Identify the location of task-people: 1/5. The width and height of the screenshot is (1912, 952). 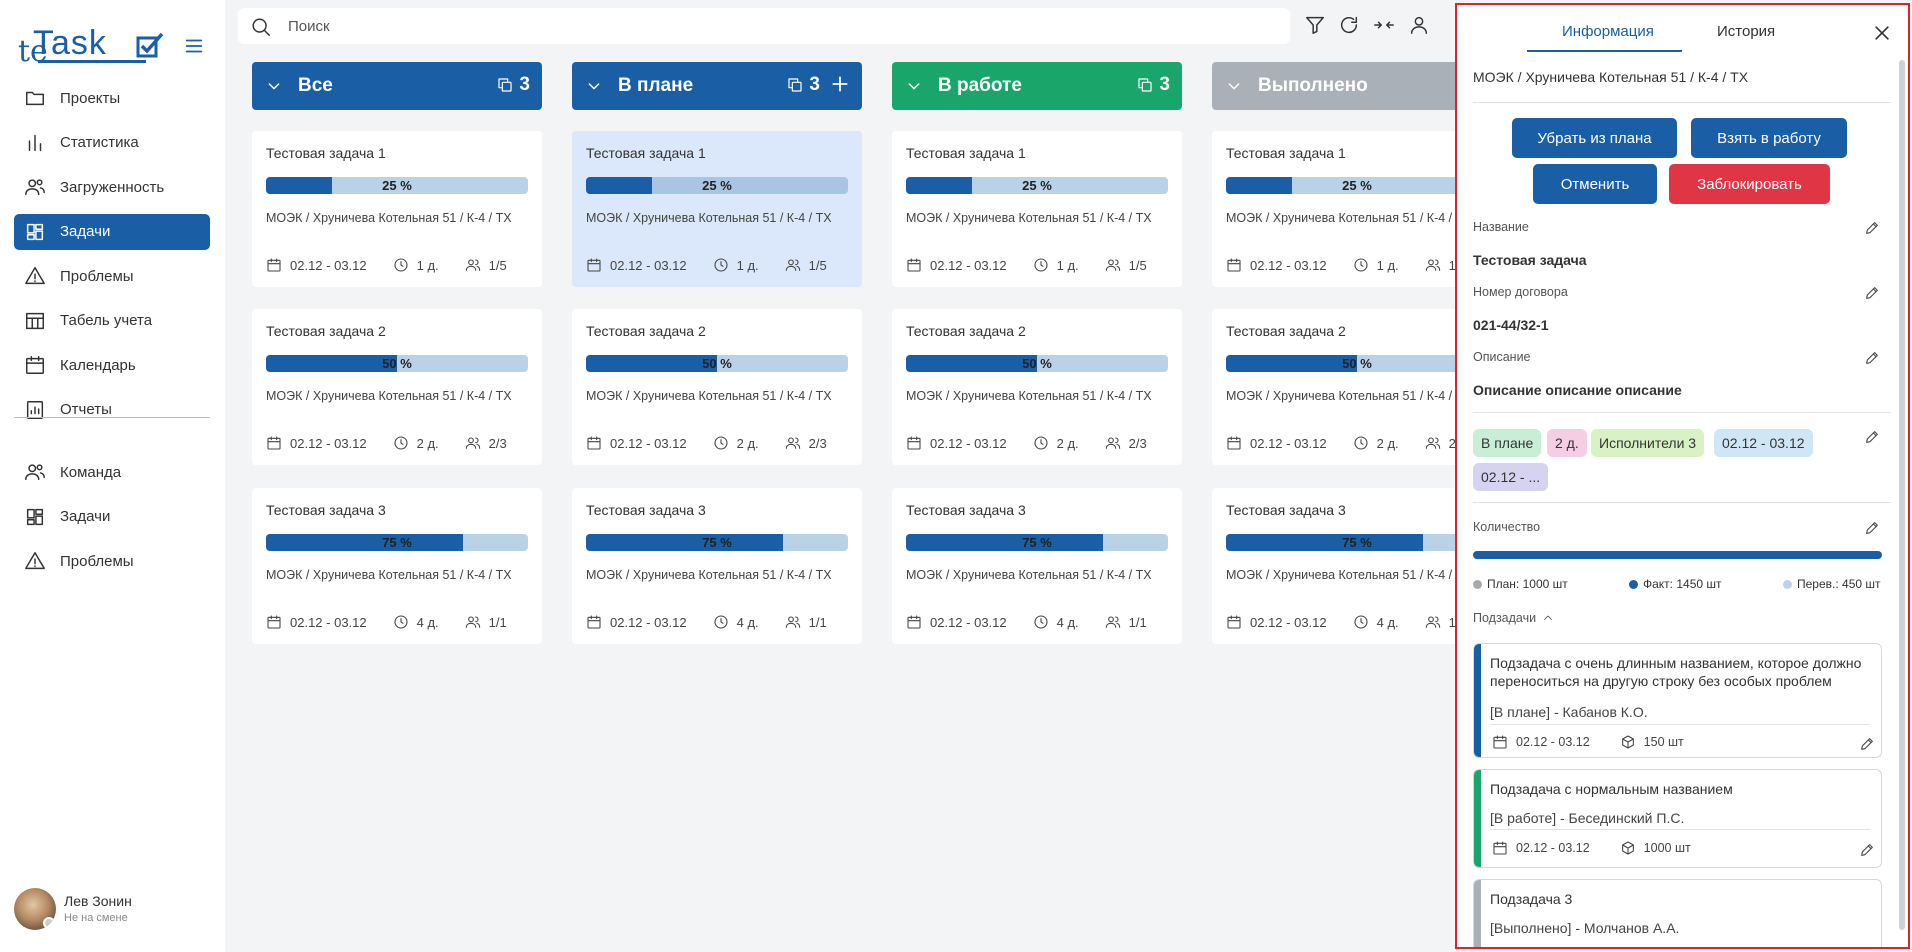
(1137, 265).